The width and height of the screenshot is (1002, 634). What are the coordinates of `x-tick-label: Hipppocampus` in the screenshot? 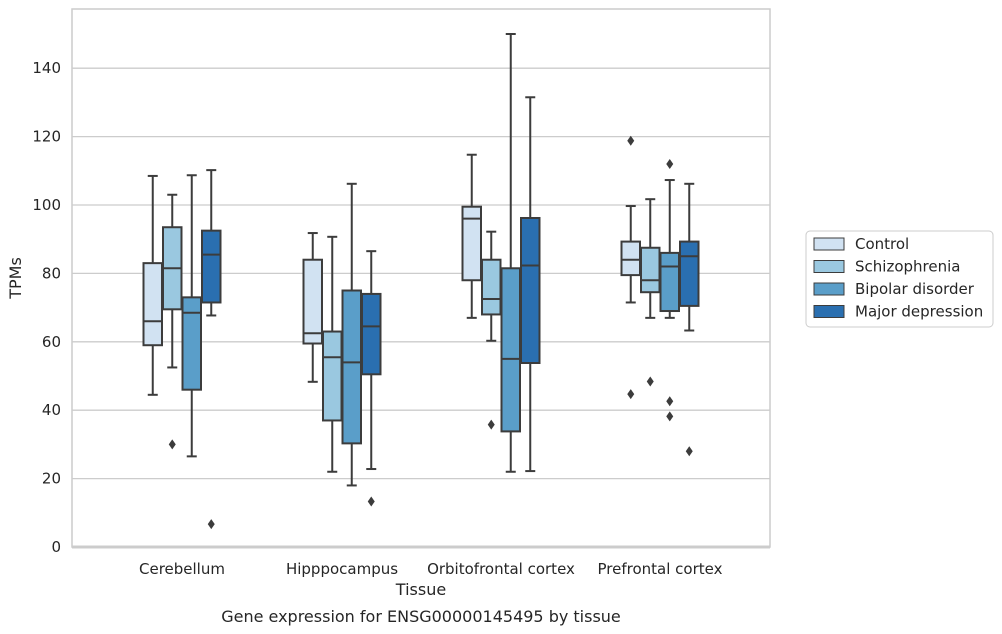 It's located at (342, 569).